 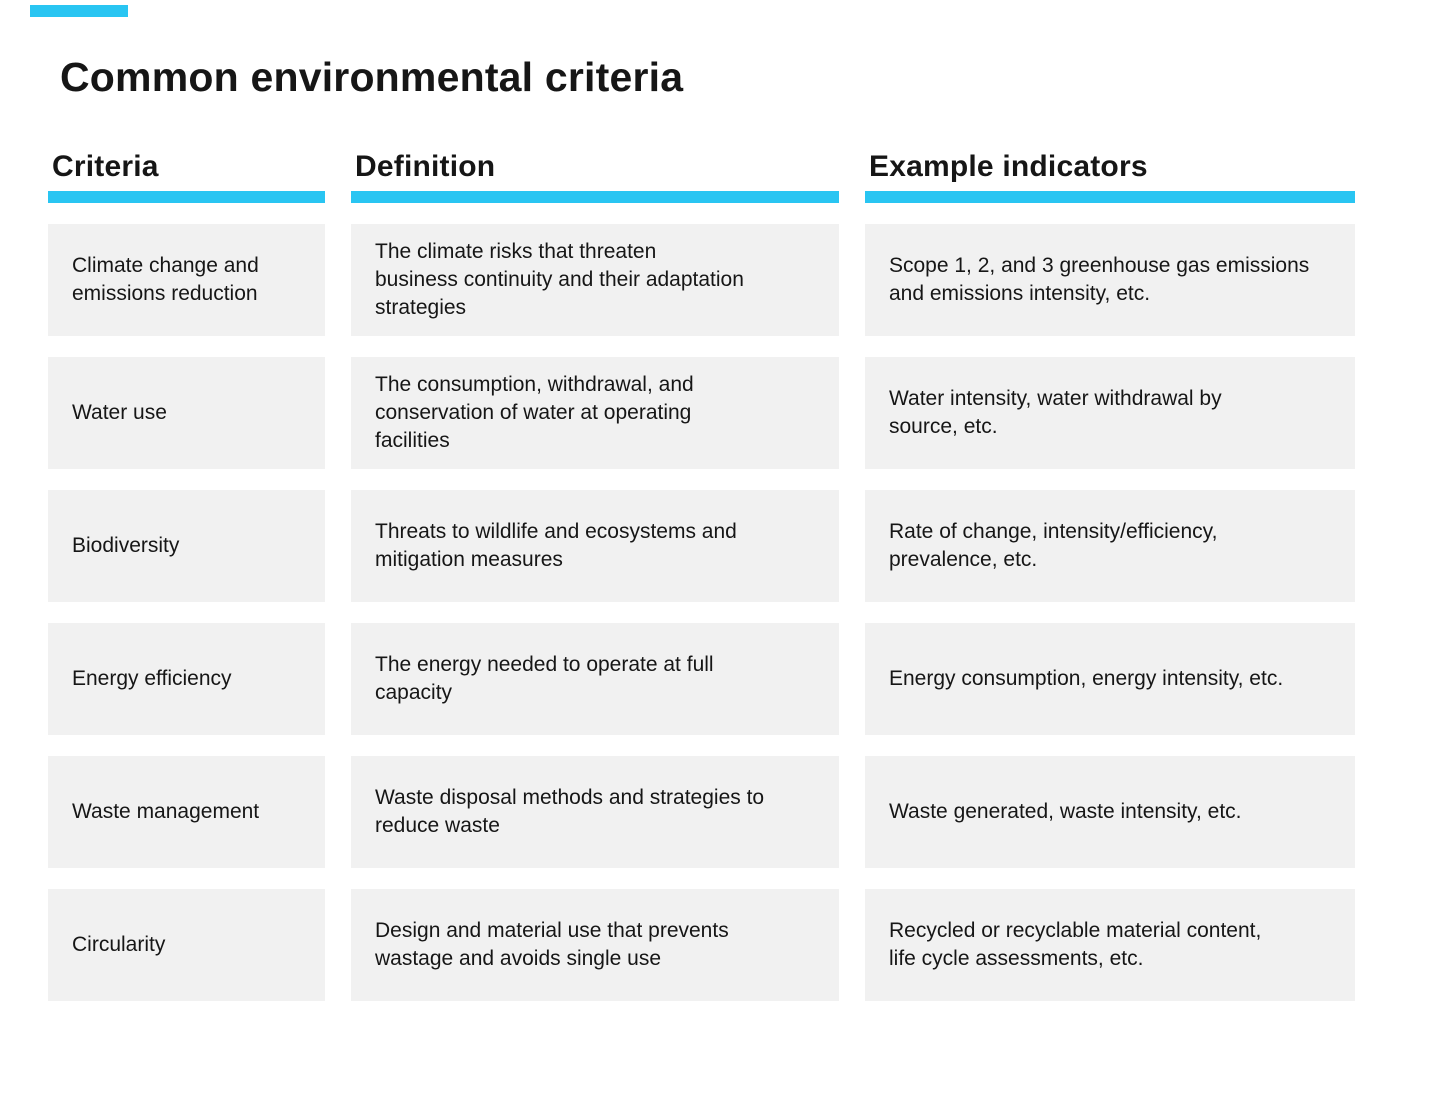 I want to click on column-header-indicators: Example indicators, so click(x=1110, y=176).